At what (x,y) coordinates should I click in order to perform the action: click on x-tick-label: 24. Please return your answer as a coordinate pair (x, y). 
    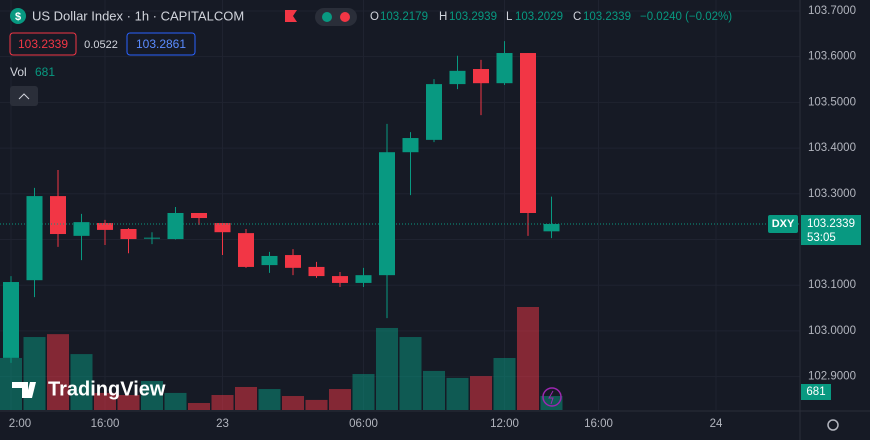
    Looking at the image, I should click on (716, 424).